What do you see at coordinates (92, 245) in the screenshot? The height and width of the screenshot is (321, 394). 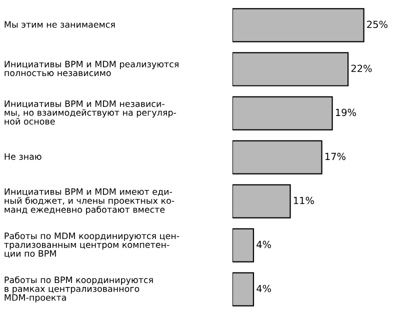 I see `y-tick-label: Работы по MDM координируются цен- трализованным центром компетен- ции по BPM` at bounding box center [92, 245].